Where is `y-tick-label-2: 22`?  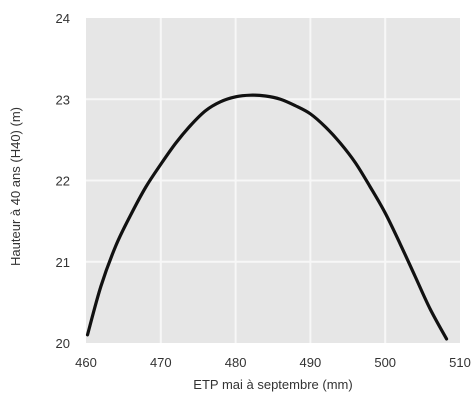
y-tick-label-2: 22 is located at coordinates (63, 181).